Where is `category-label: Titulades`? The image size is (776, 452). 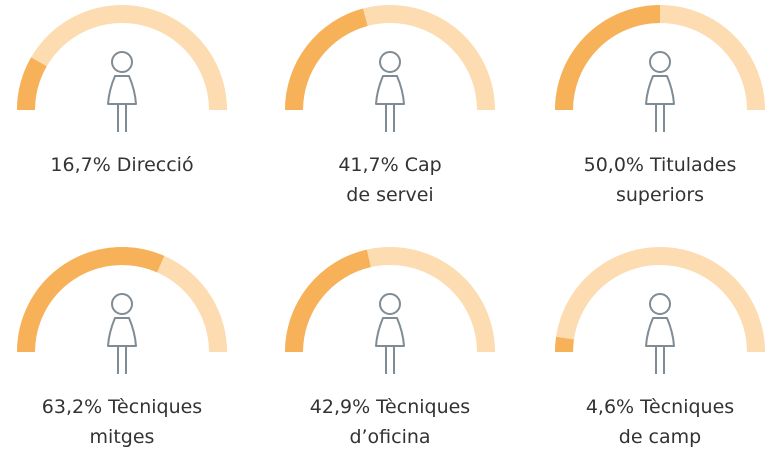
category-label: Titulades is located at coordinates (693, 165).